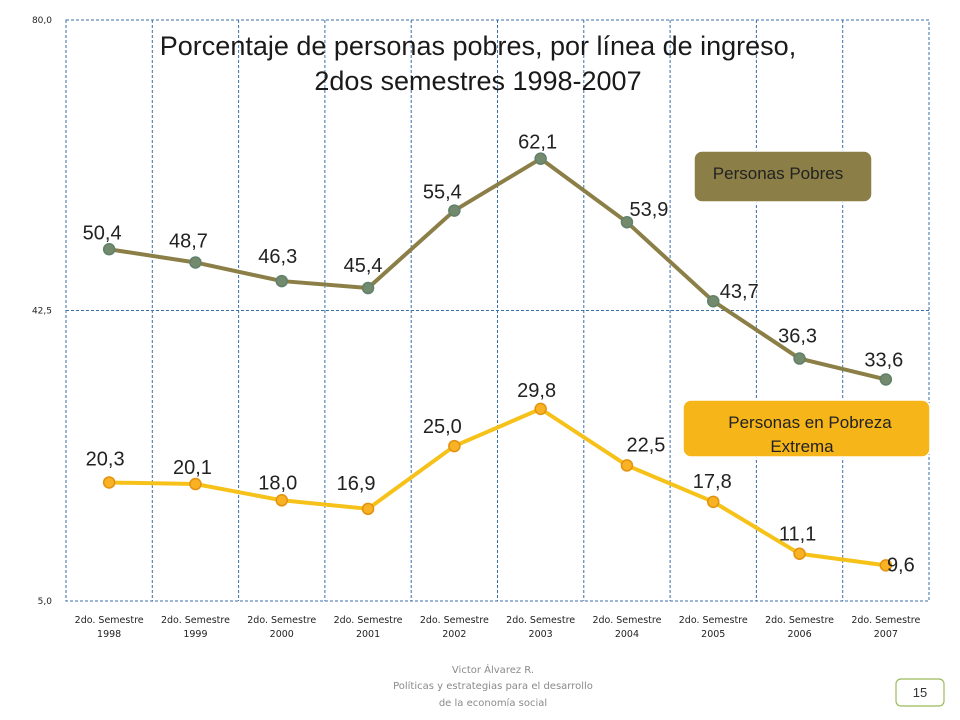 The height and width of the screenshot is (720, 960). I want to click on x-tick-label: 1998, so click(109, 634).